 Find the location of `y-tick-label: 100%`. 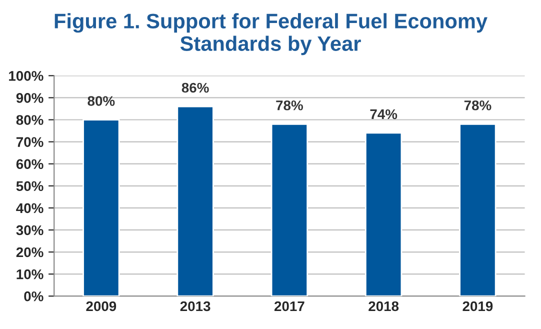

y-tick-label: 100% is located at coordinates (26, 76).